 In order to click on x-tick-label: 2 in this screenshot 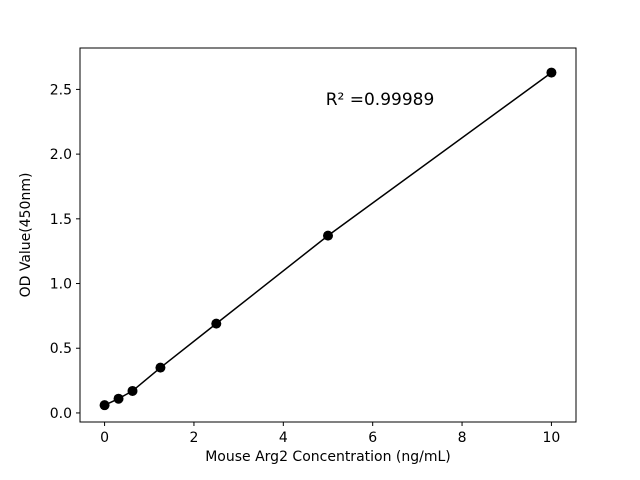, I will do `click(193, 438)`.